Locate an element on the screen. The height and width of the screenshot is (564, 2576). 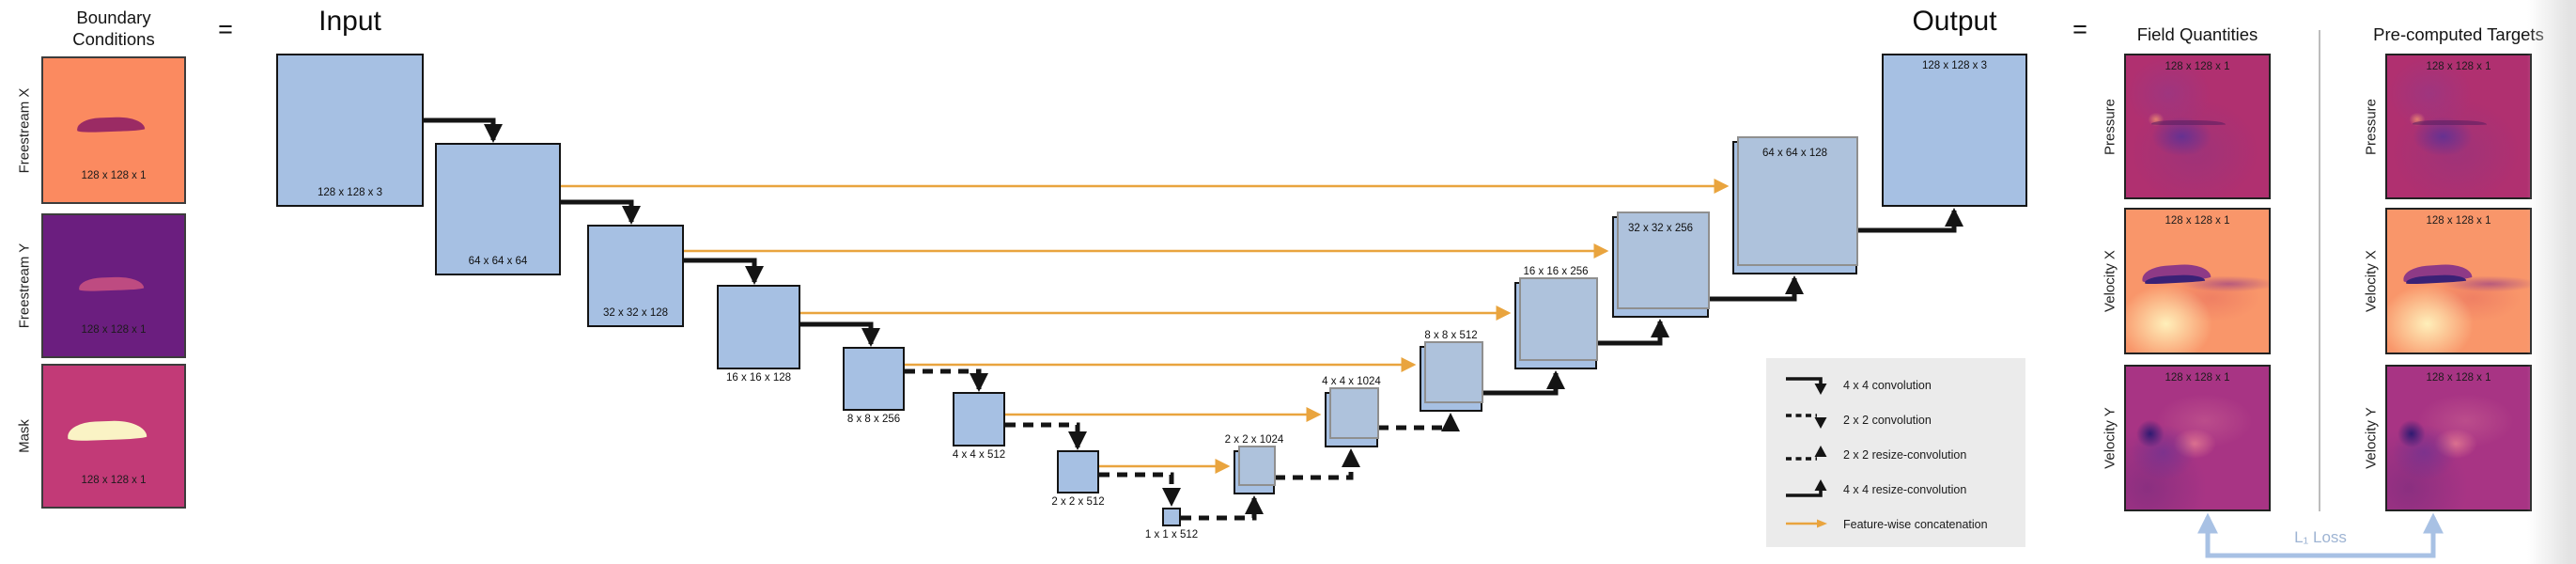
unet-box-enc-8: 8 x 8 x 256 is located at coordinates (874, 386).